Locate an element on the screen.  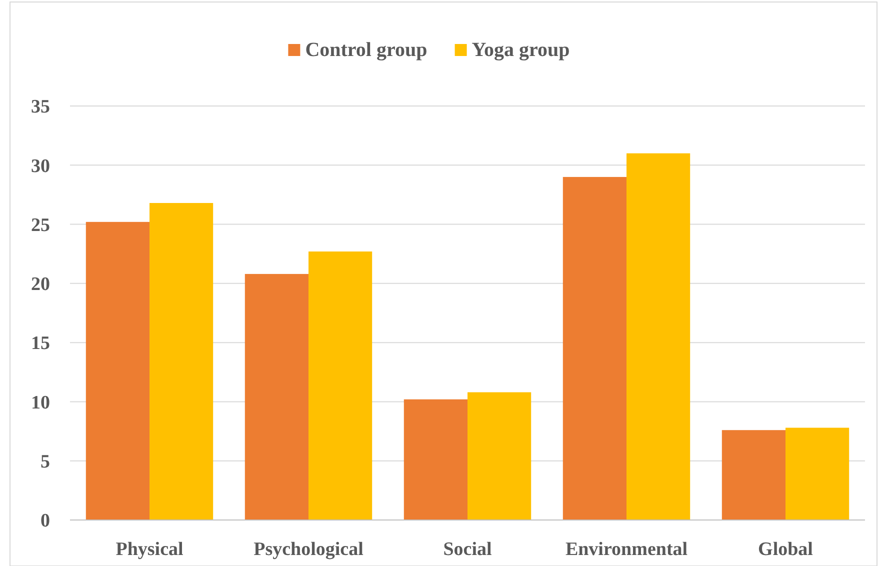
x-tick-label: Global is located at coordinates (785, 549).